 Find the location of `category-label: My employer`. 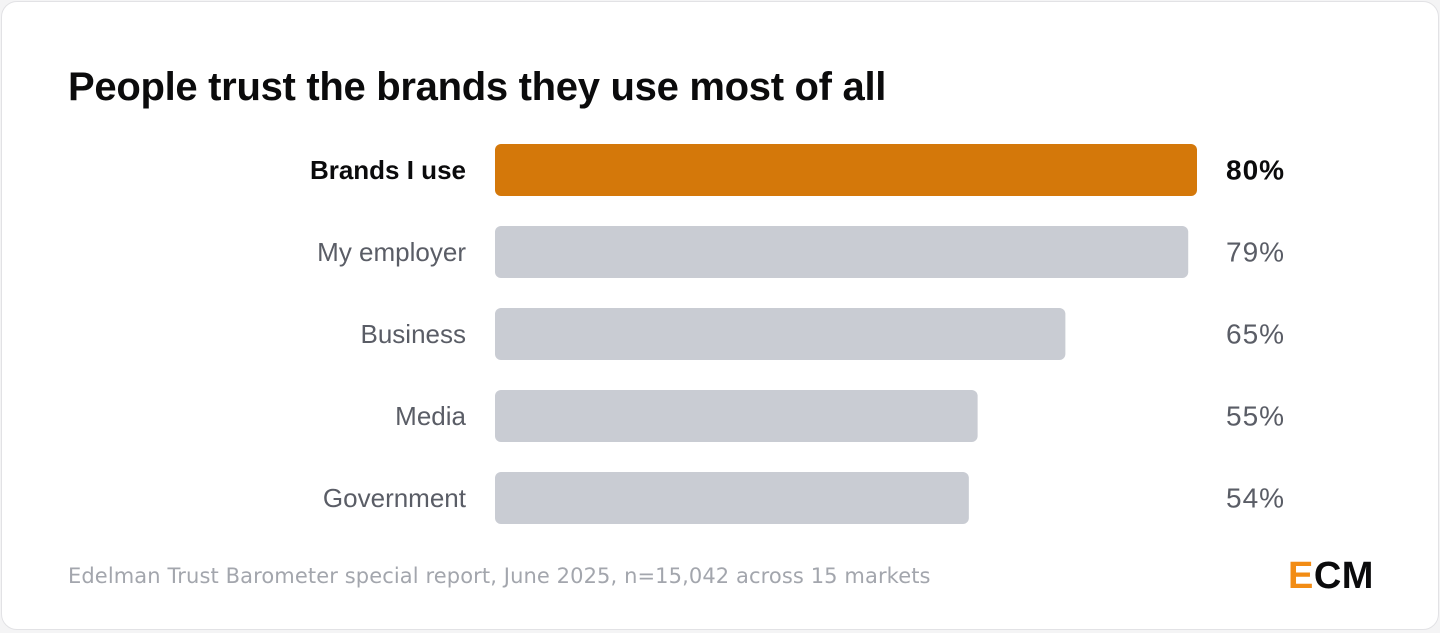

category-label: My employer is located at coordinates (391, 252).